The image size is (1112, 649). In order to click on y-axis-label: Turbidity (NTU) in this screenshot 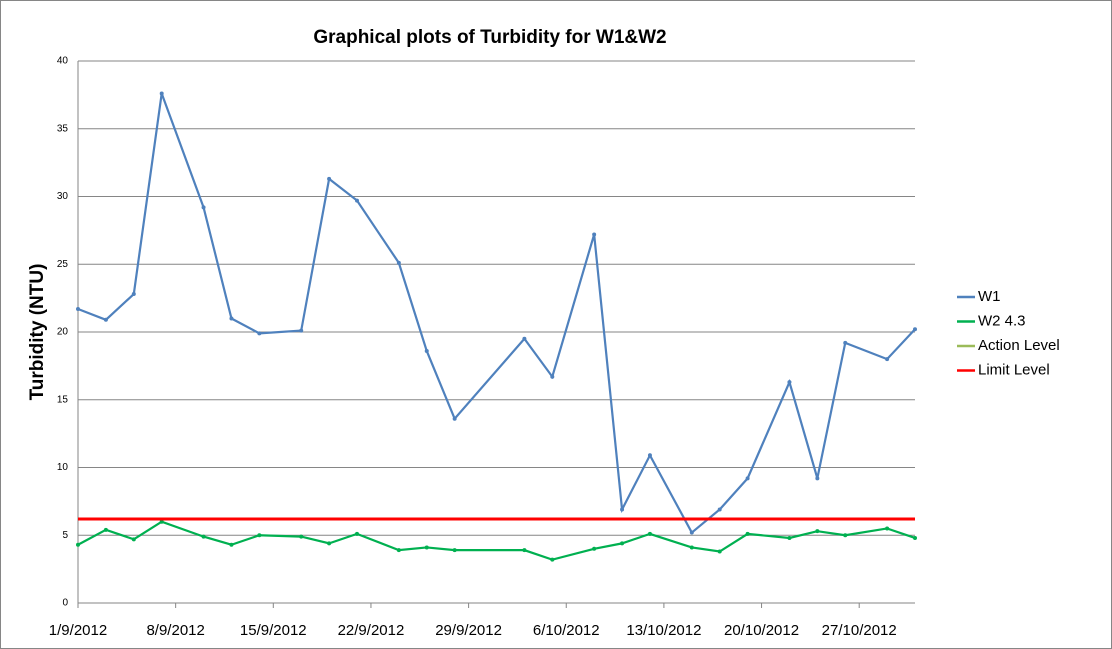, I will do `click(37, 332)`.